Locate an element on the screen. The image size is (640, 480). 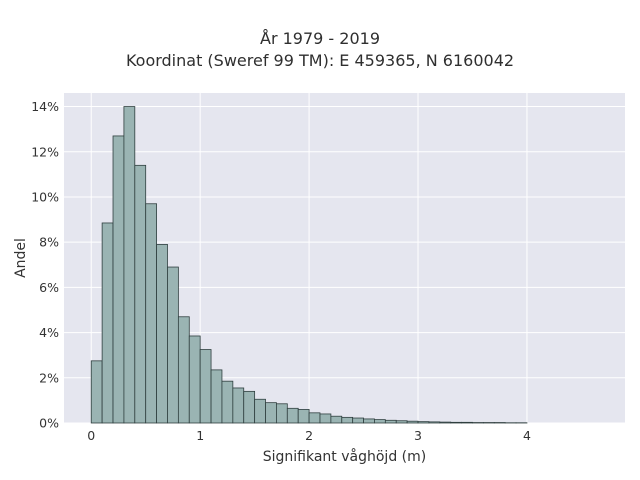
x-tick-label: 1 is located at coordinates (200, 435).